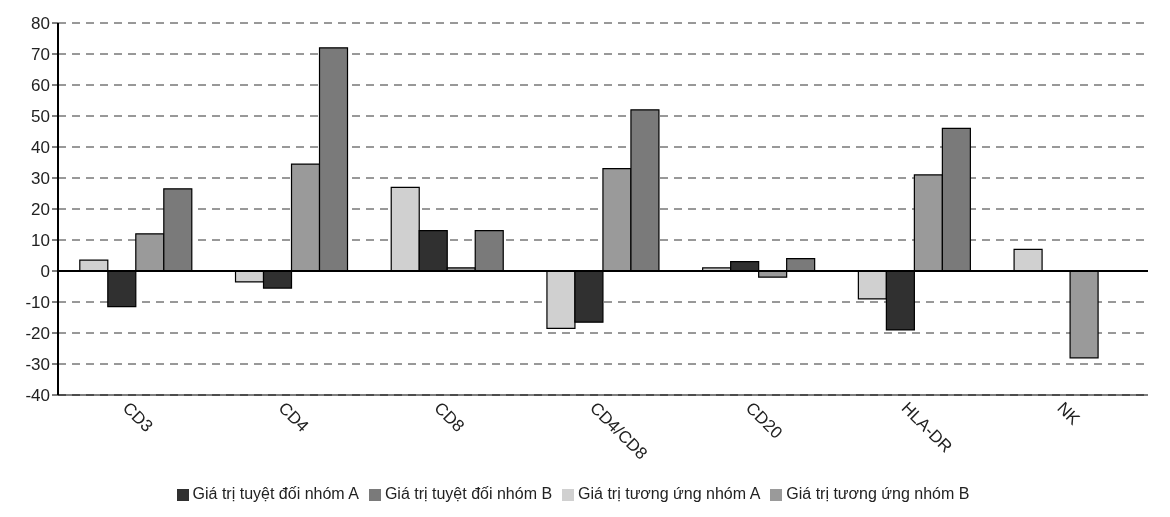 Image resolution: width=1170 pixels, height=517 pixels. Describe the element at coordinates (40, 86) in the screenshot. I see `y-tick-label: 60` at that location.